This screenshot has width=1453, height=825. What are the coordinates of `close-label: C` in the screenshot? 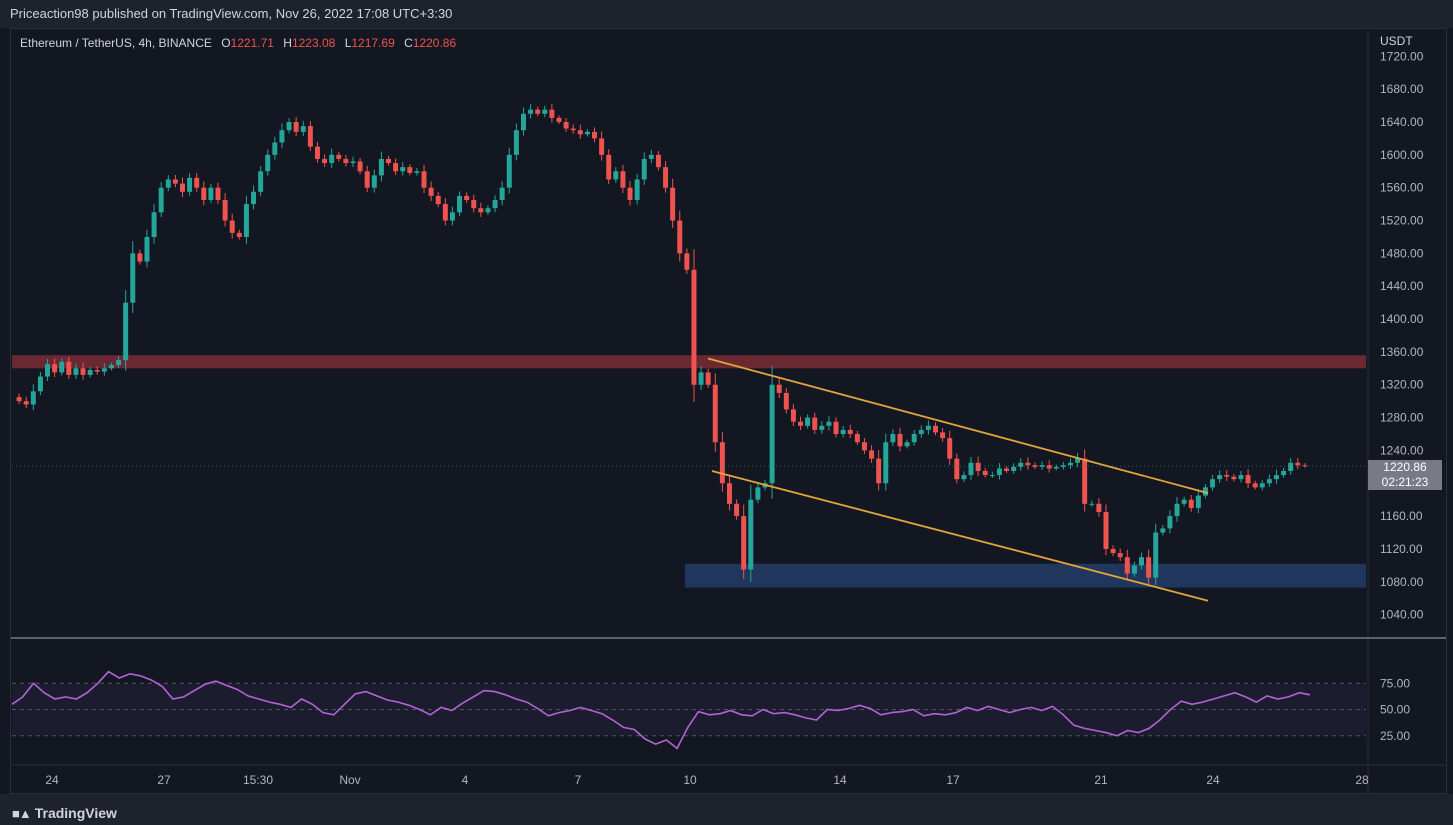 It's located at (408, 43).